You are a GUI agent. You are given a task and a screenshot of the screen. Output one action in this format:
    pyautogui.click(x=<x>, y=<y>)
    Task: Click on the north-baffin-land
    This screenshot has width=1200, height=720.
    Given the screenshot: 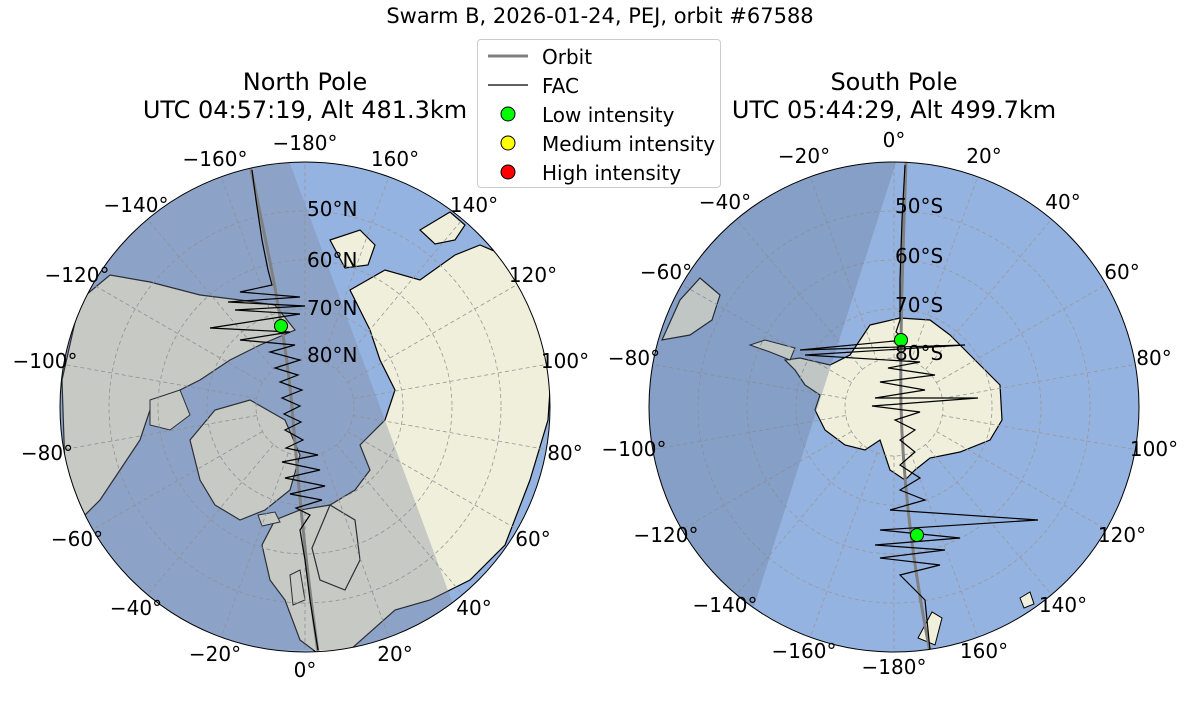 What is the action you would take?
    pyautogui.click(x=170, y=410)
    